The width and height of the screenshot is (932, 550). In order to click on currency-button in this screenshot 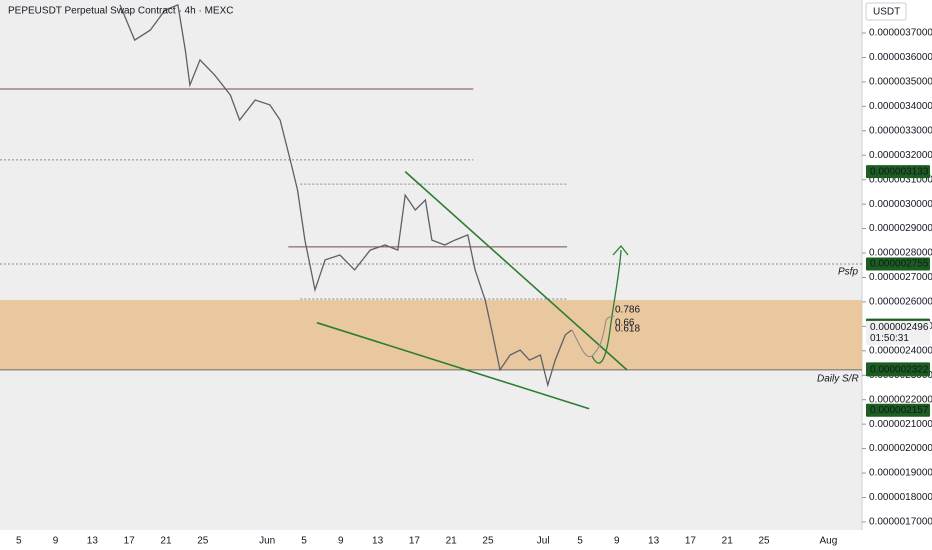, I will do `click(886, 11)`.